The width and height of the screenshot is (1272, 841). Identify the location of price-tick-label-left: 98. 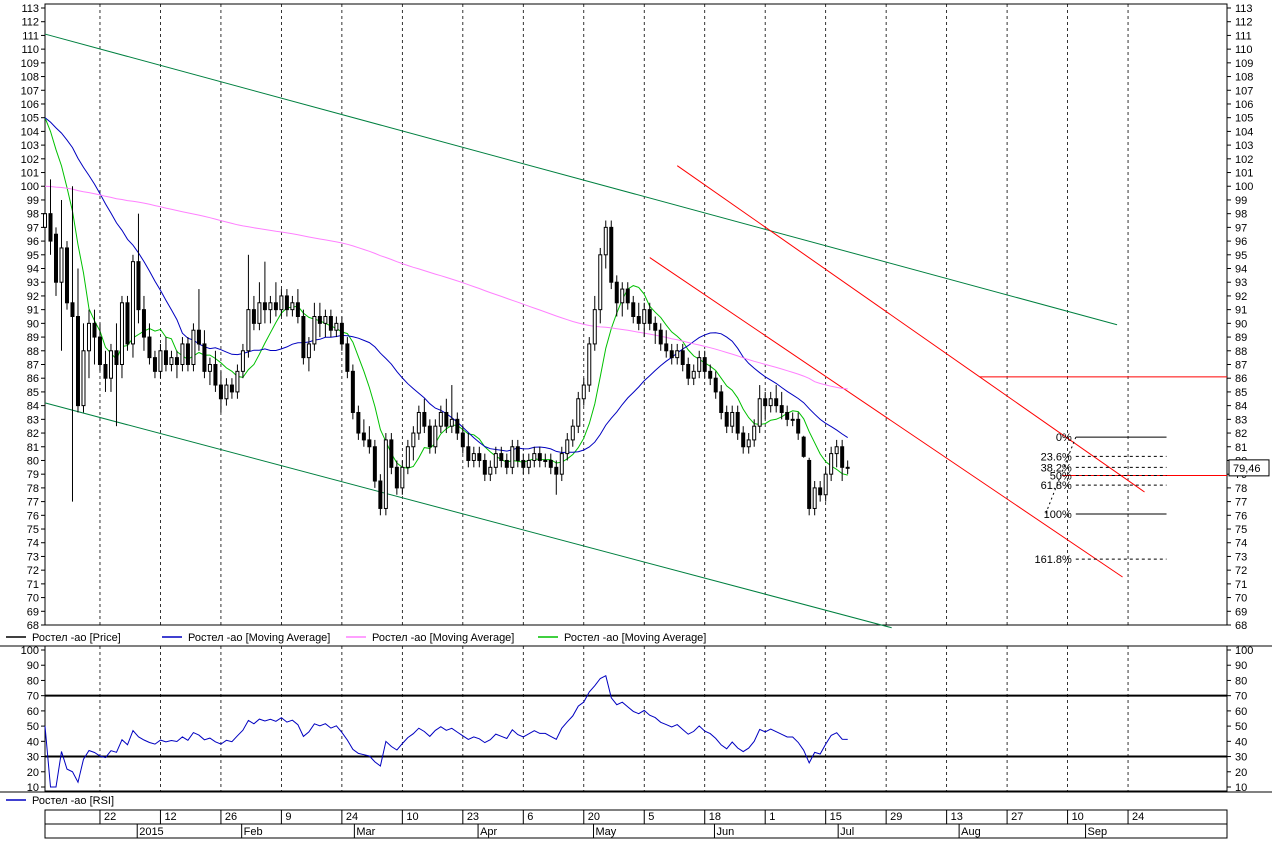
(33, 215).